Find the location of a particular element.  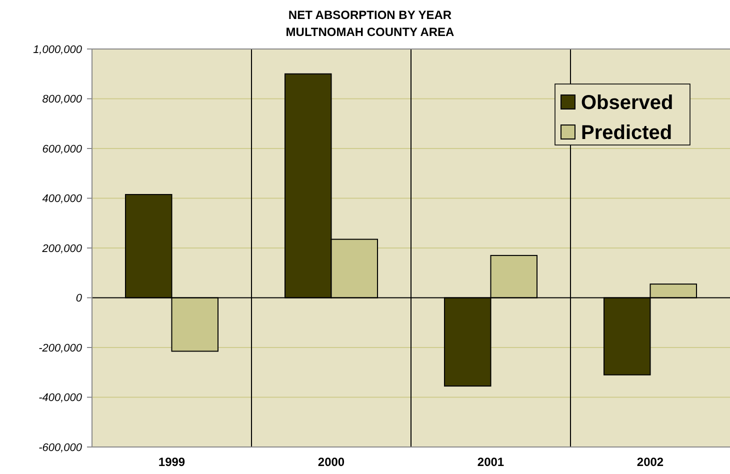

y-tick-label: 800,000 is located at coordinates (62, 100).